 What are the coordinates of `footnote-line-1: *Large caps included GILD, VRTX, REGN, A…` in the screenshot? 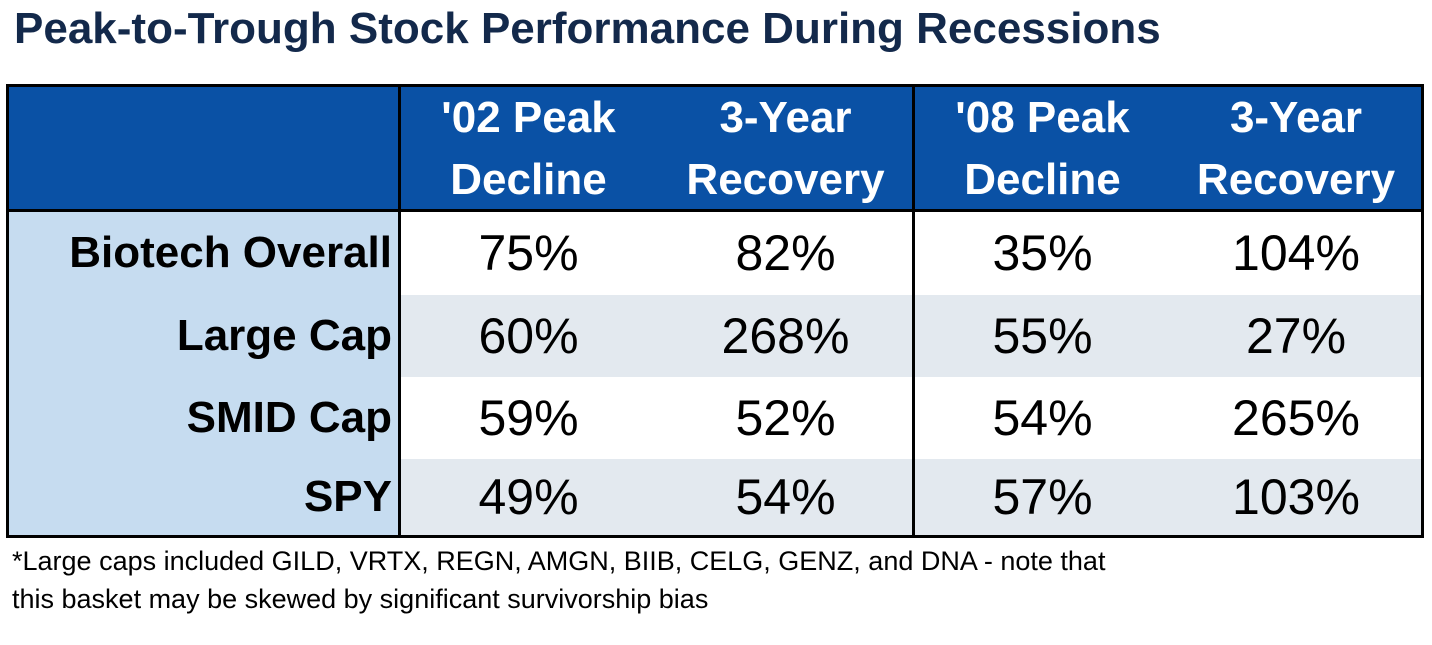 It's located at (559, 561).